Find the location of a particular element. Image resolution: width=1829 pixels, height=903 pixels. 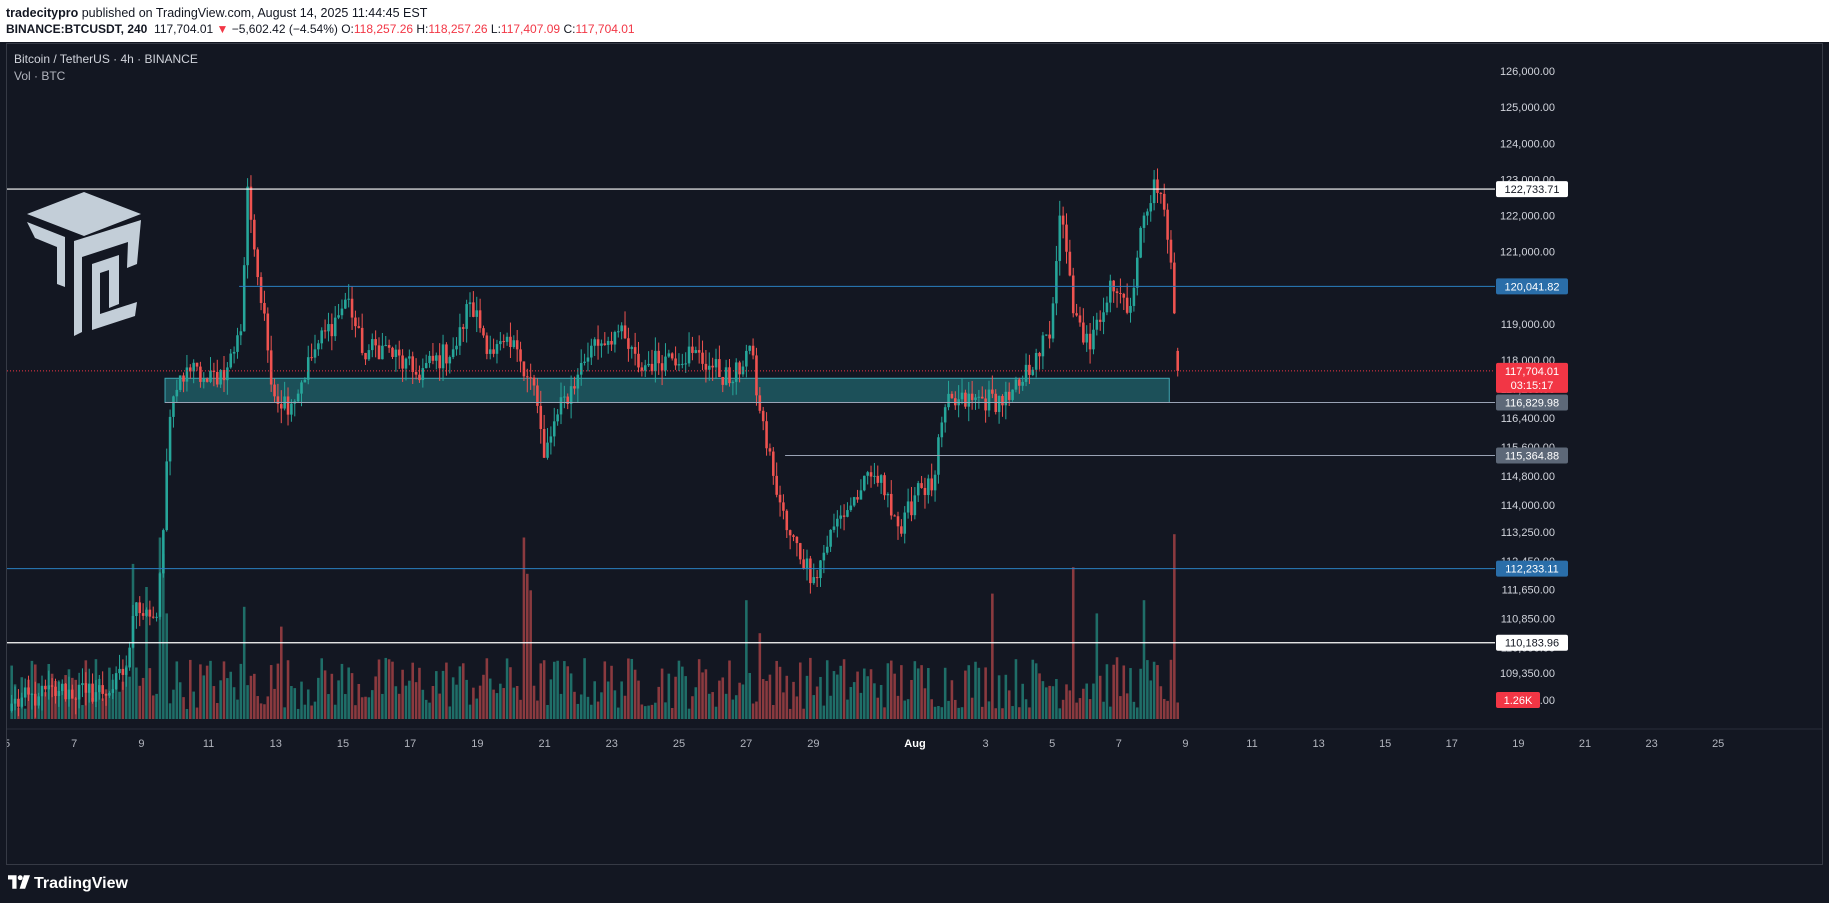

low-label: L: is located at coordinates (495, 29).